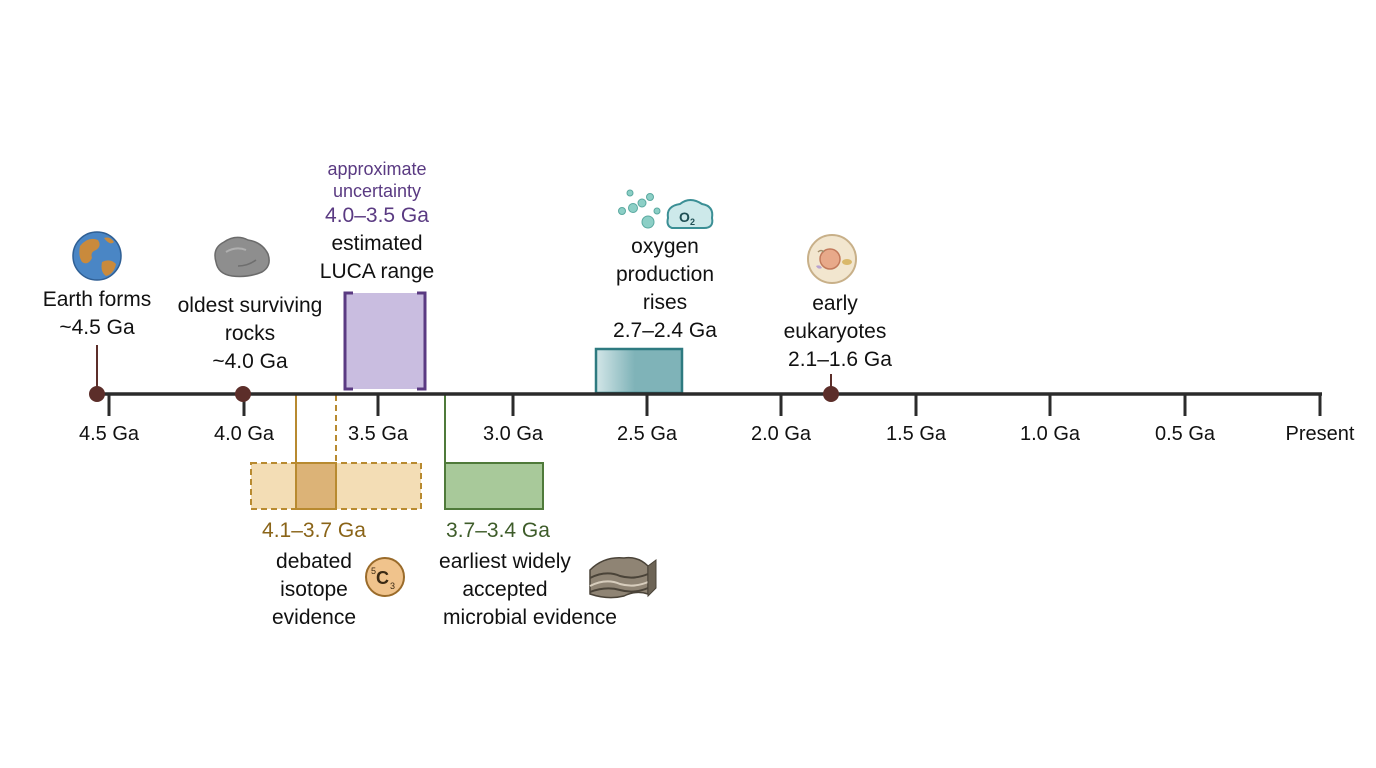 This screenshot has width=1376, height=768. Describe the element at coordinates (422, 341) in the screenshot. I see `luca-right-bracket` at that location.